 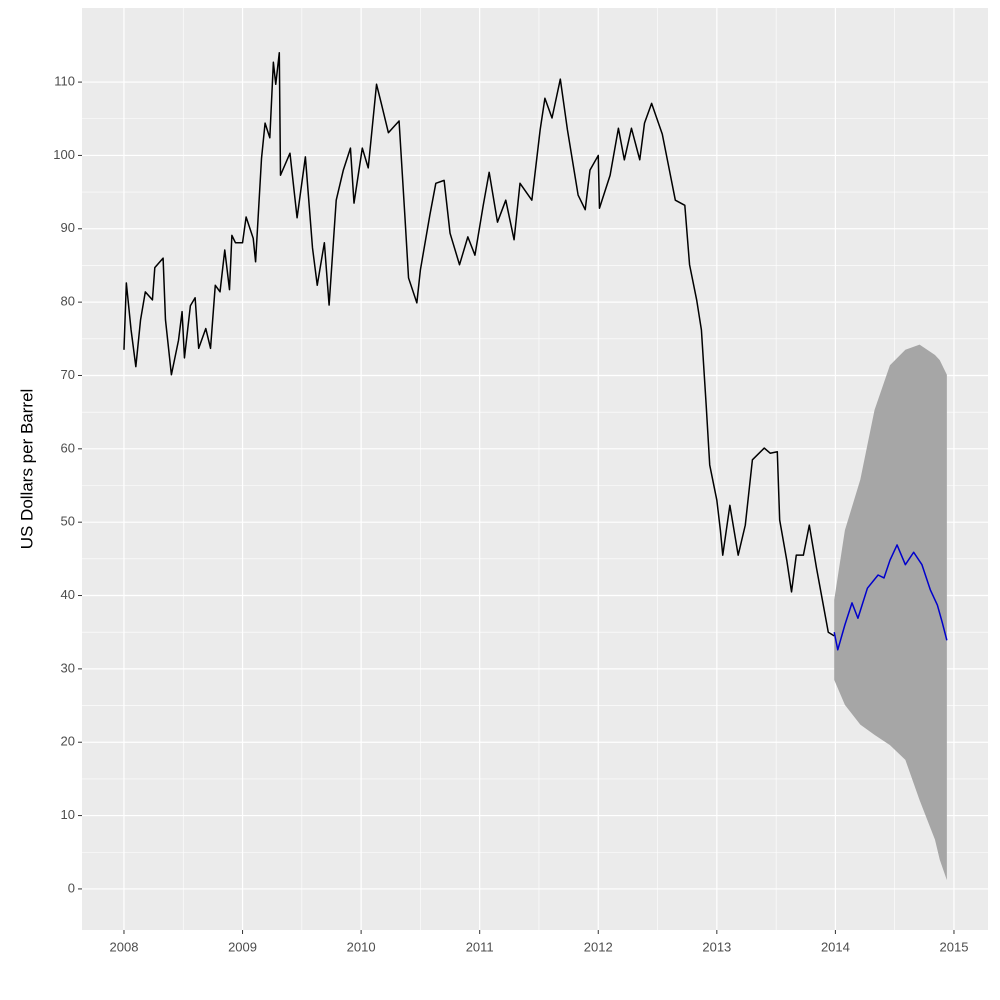 What do you see at coordinates (124, 946) in the screenshot?
I see `x-tick-label: 2008` at bounding box center [124, 946].